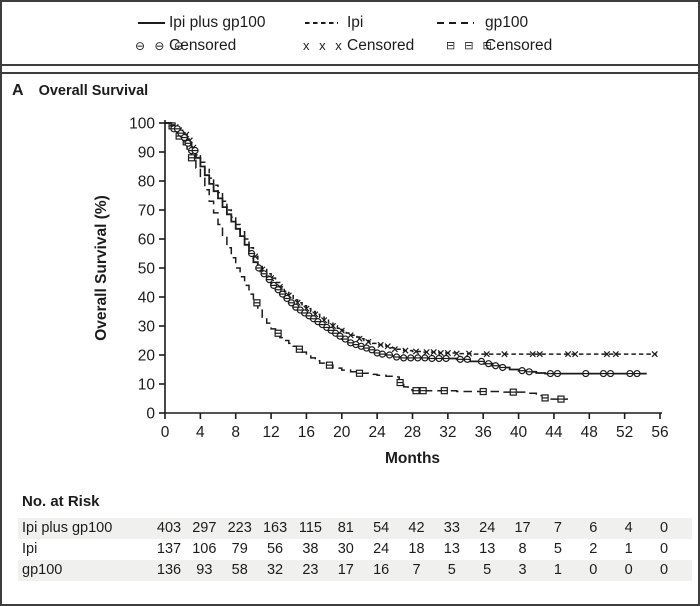  I want to click on risk-count: 163, so click(275, 528).